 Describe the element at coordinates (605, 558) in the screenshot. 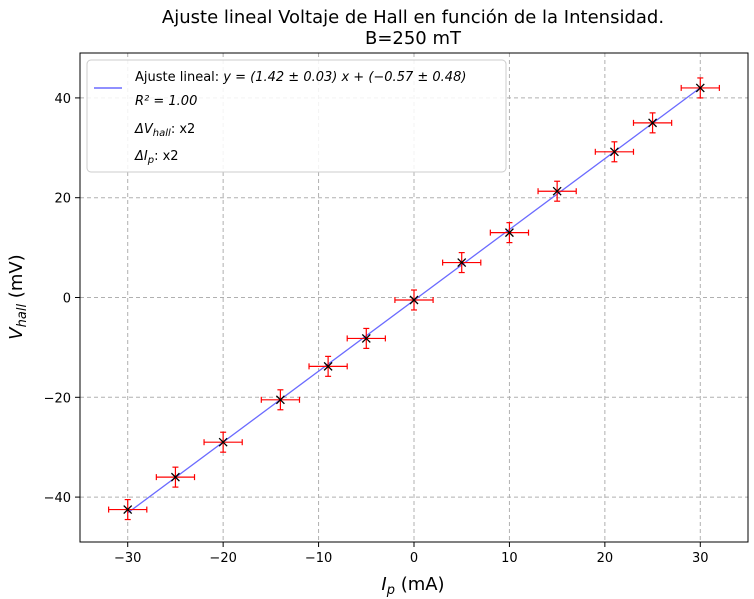

I see `x-tick-label: 20` at that location.